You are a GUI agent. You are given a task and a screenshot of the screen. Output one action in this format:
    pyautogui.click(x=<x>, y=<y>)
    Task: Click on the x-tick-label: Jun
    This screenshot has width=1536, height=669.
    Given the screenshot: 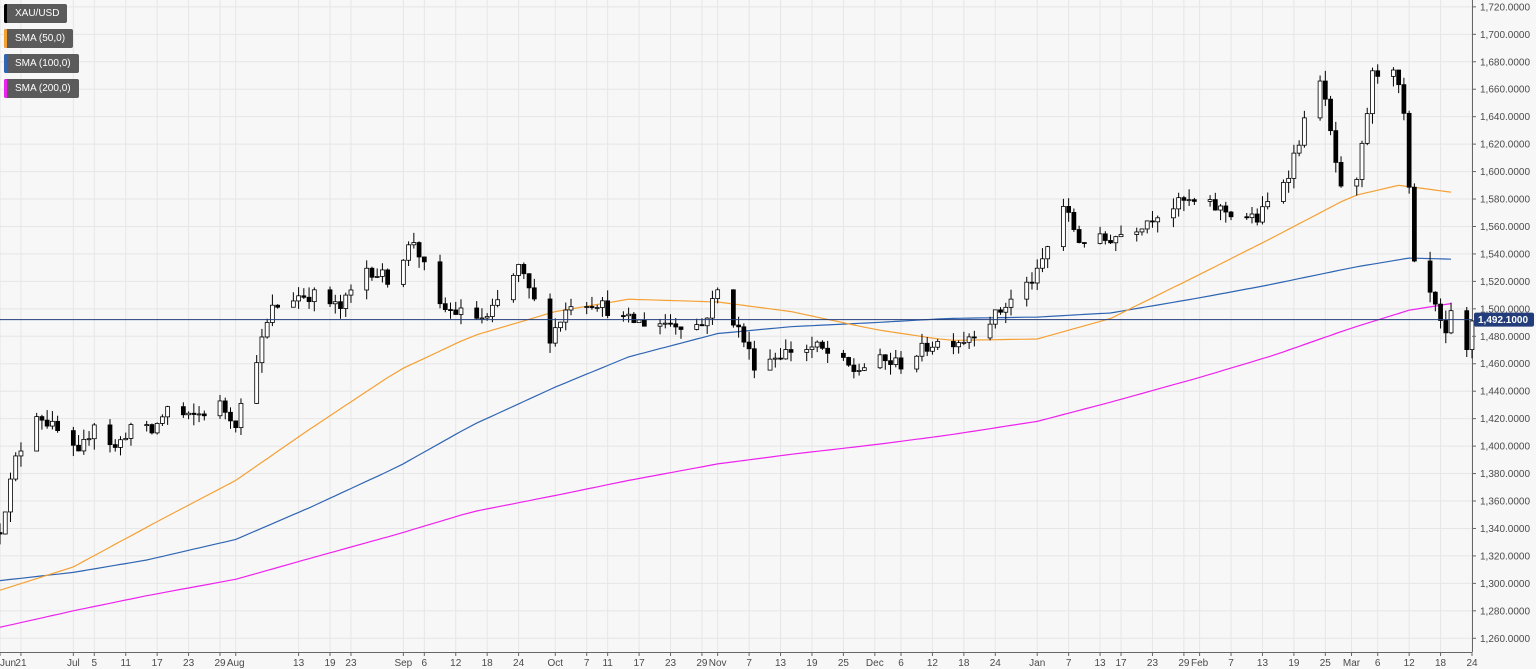 What is the action you would take?
    pyautogui.click(x=8, y=663)
    